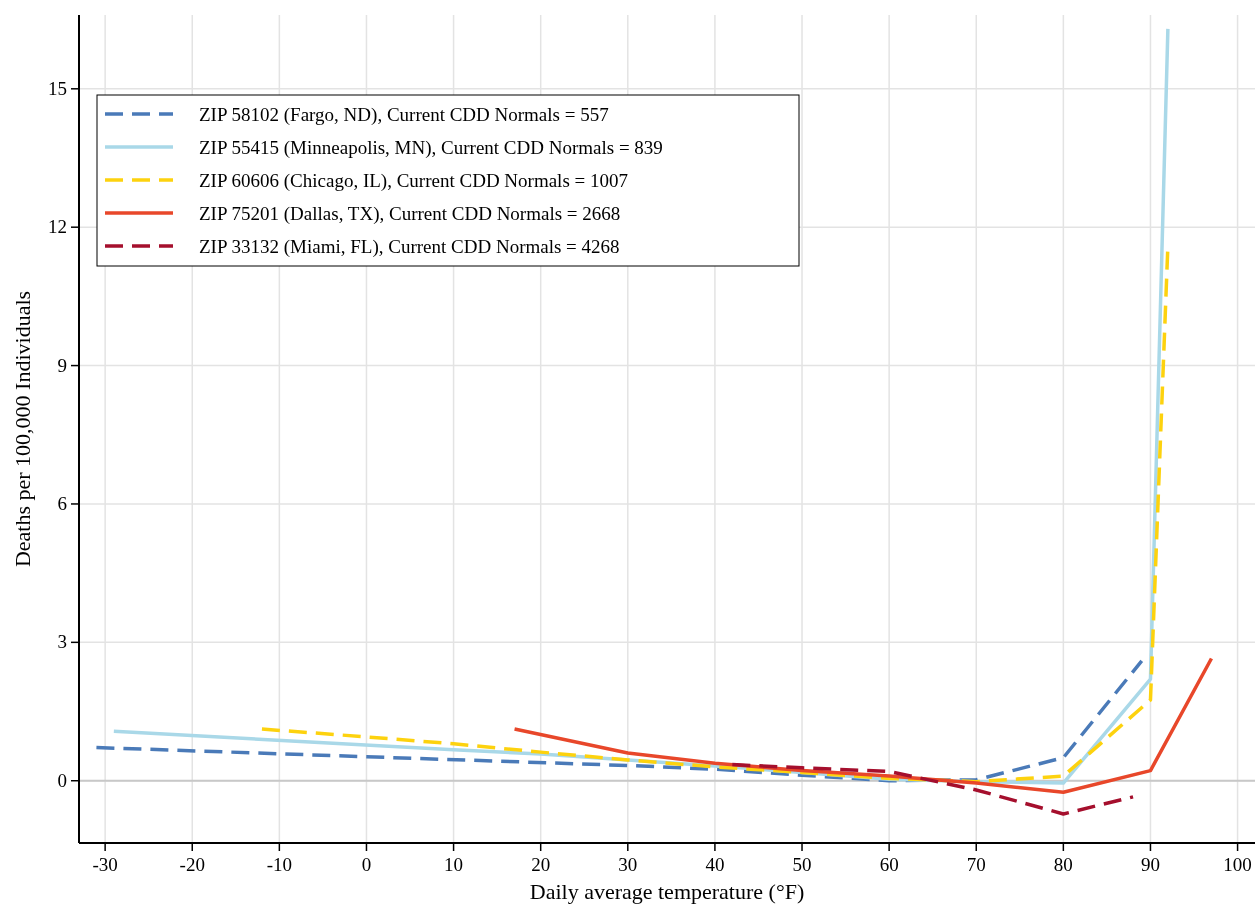  I want to click on x-tick-label: 0, so click(366, 864).